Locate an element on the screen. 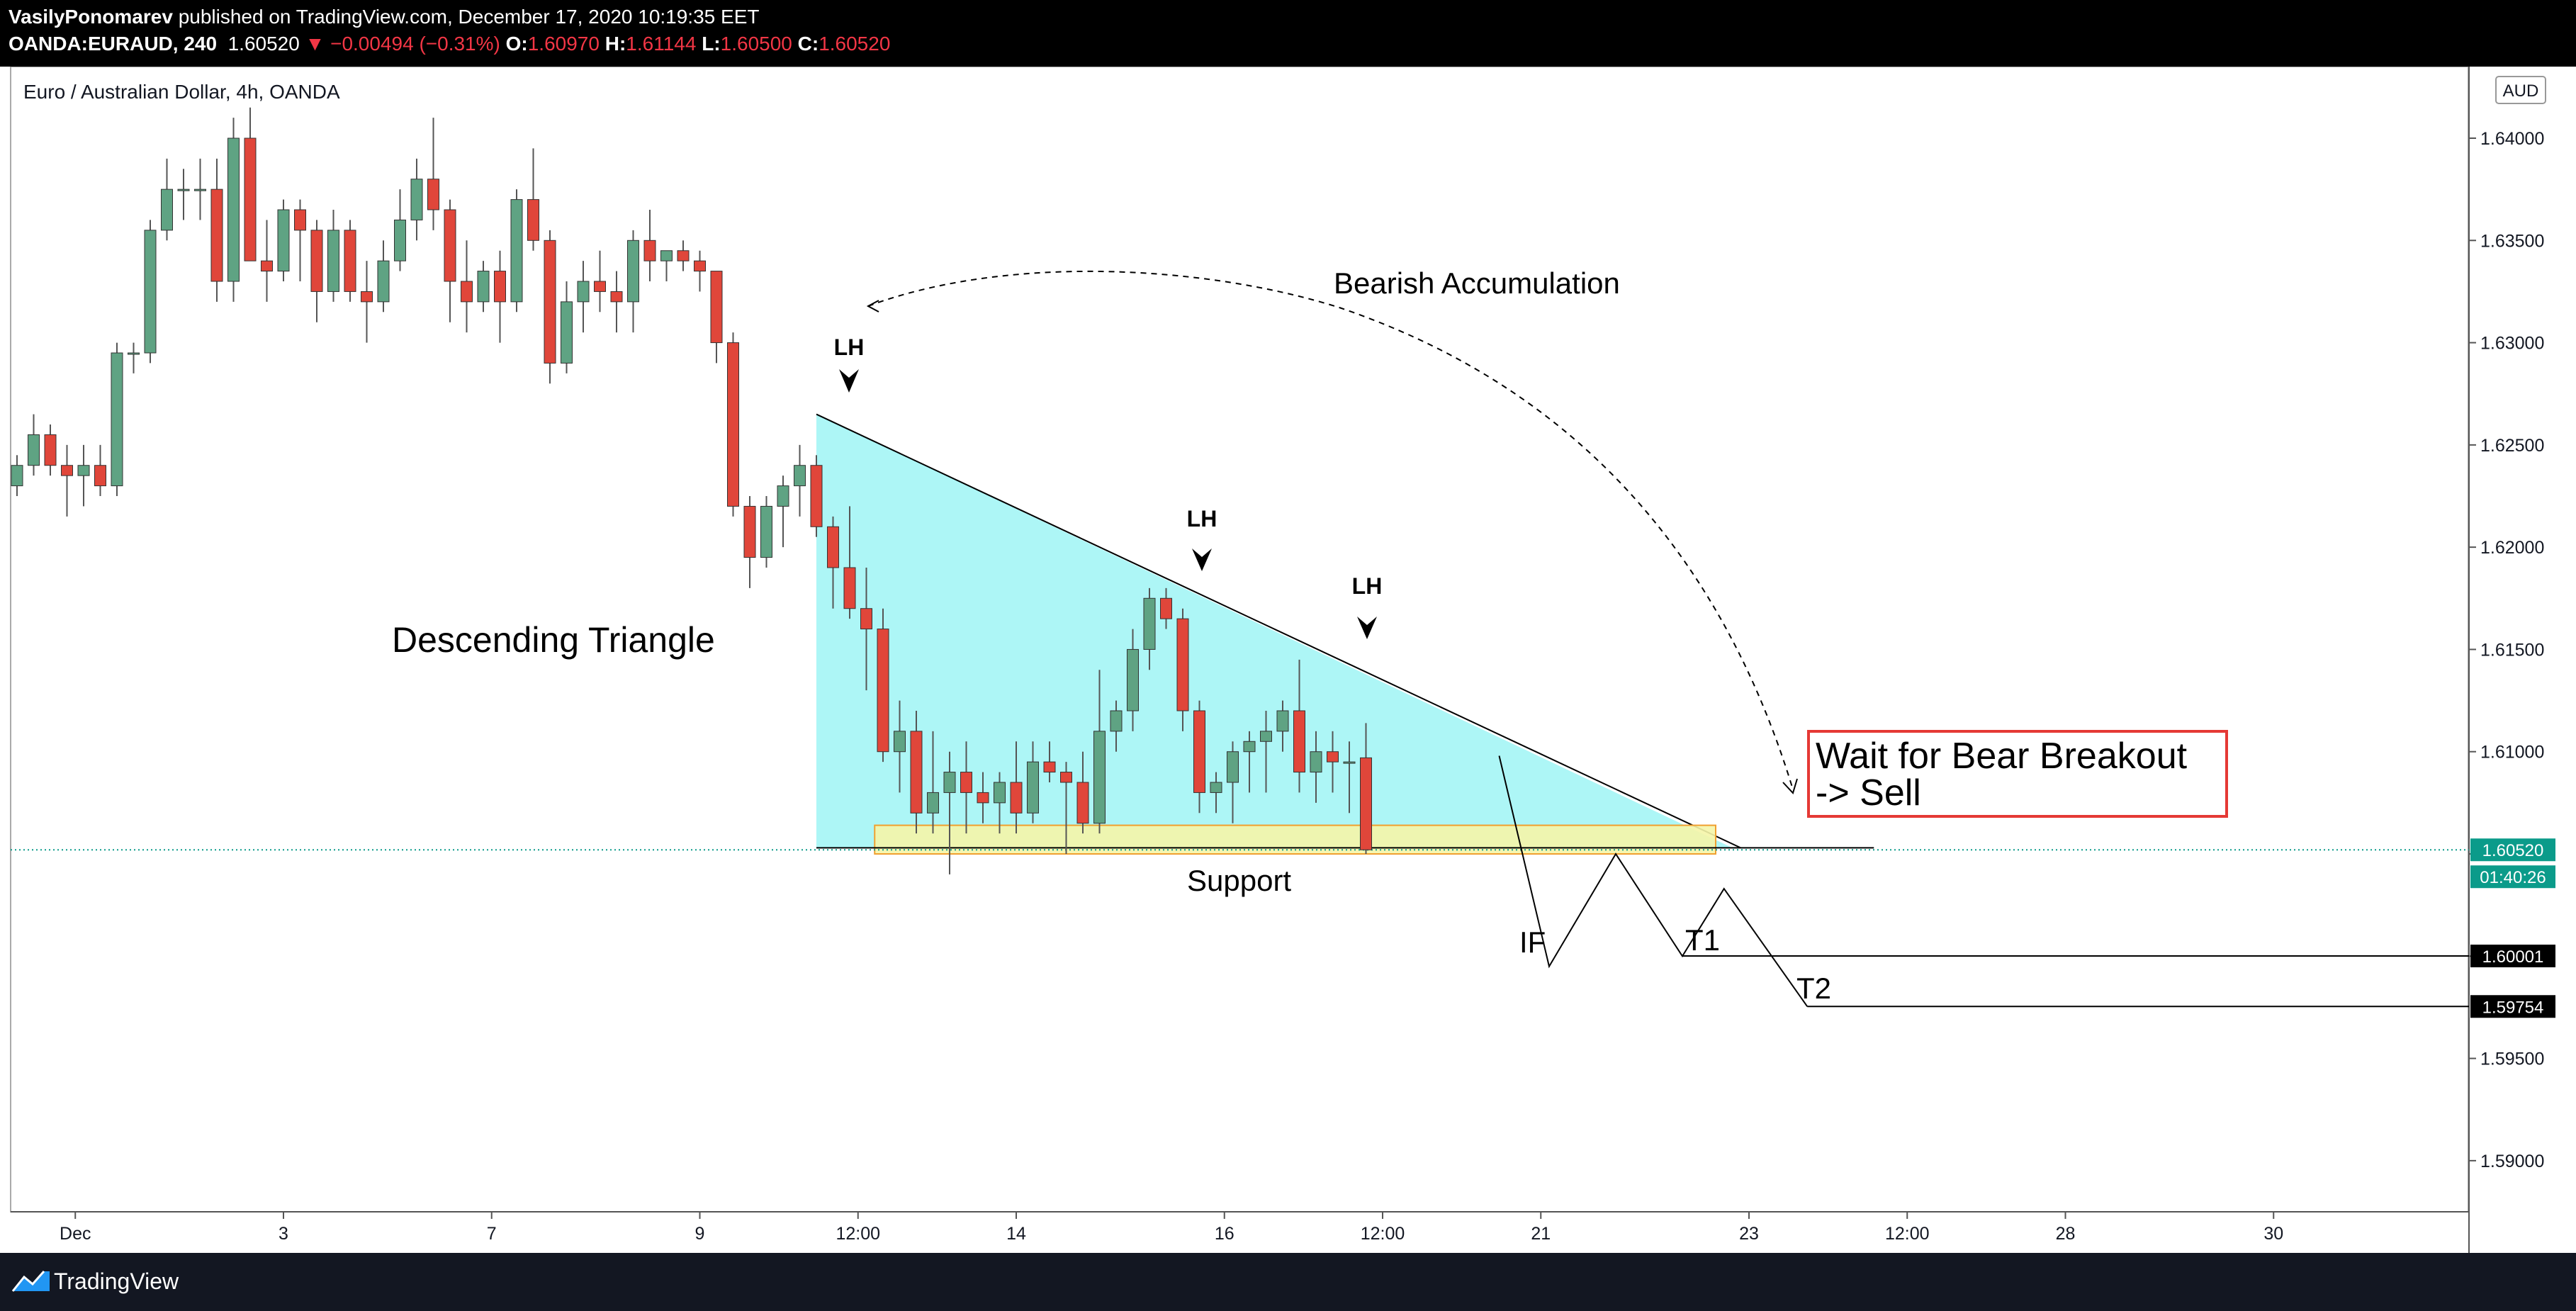 The height and width of the screenshot is (1311, 2576). descending-triangle-area is located at coordinates (1274, 631).